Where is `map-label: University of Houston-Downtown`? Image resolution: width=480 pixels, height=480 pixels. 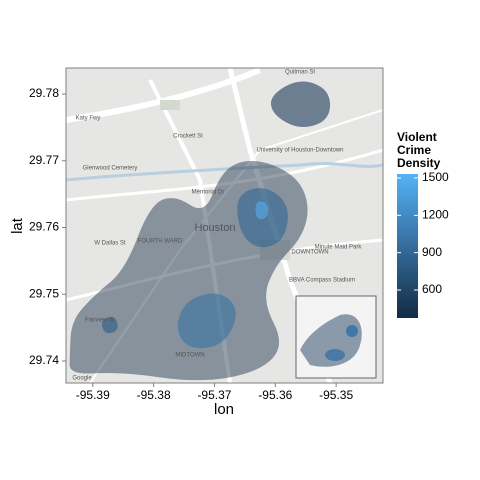 map-label: University of Houston-Downtown is located at coordinates (299, 151).